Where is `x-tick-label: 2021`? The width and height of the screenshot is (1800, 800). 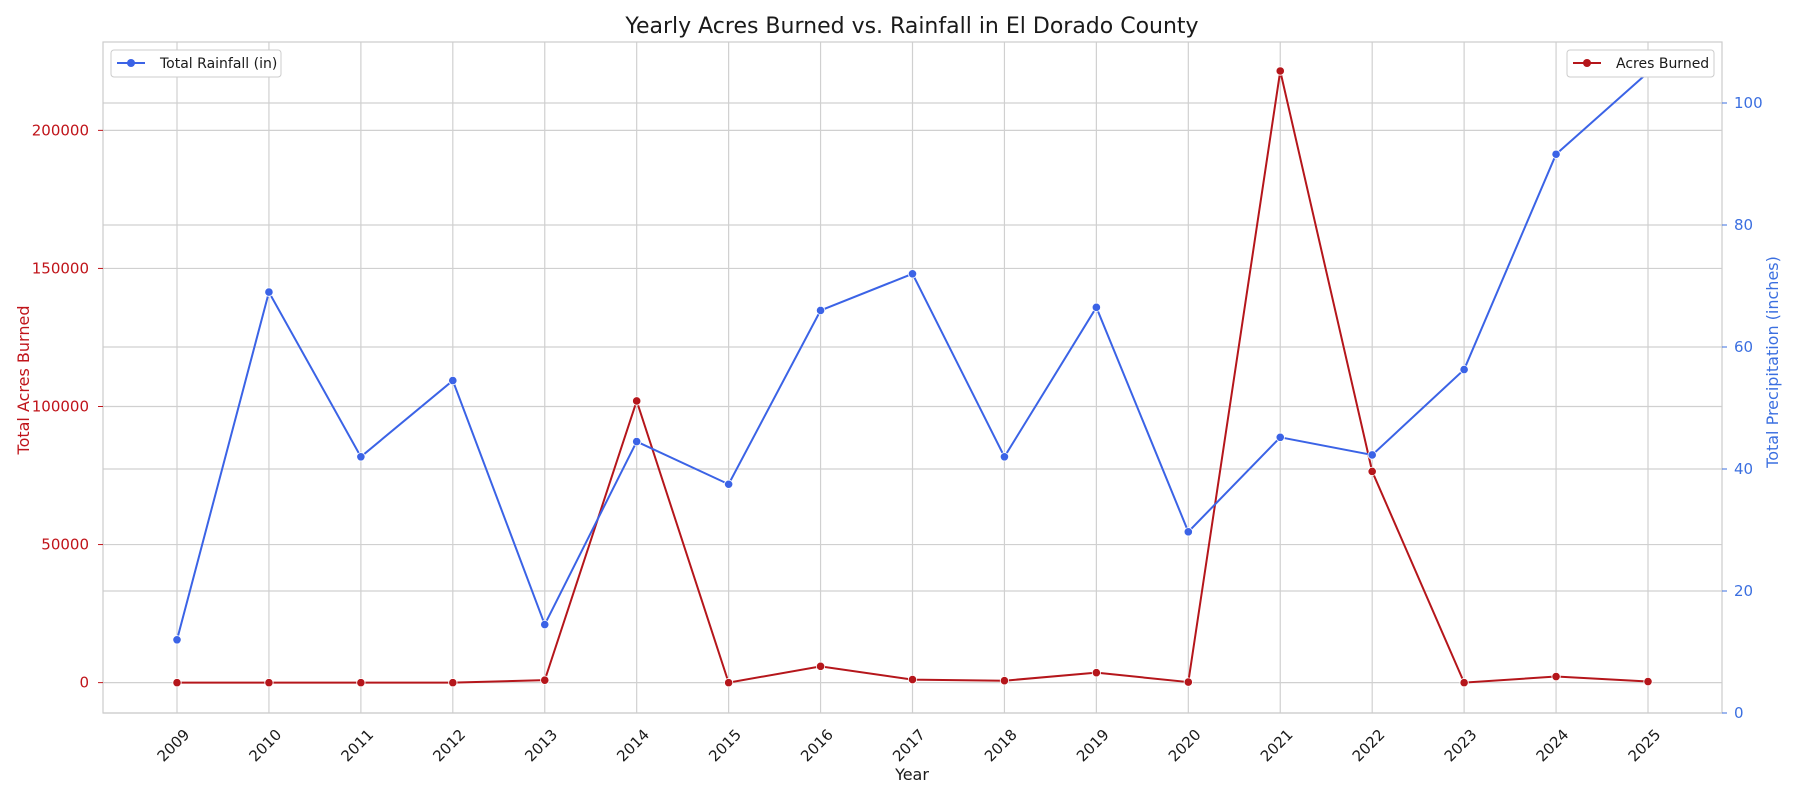
x-tick-label: 2021 is located at coordinates (1277, 746).